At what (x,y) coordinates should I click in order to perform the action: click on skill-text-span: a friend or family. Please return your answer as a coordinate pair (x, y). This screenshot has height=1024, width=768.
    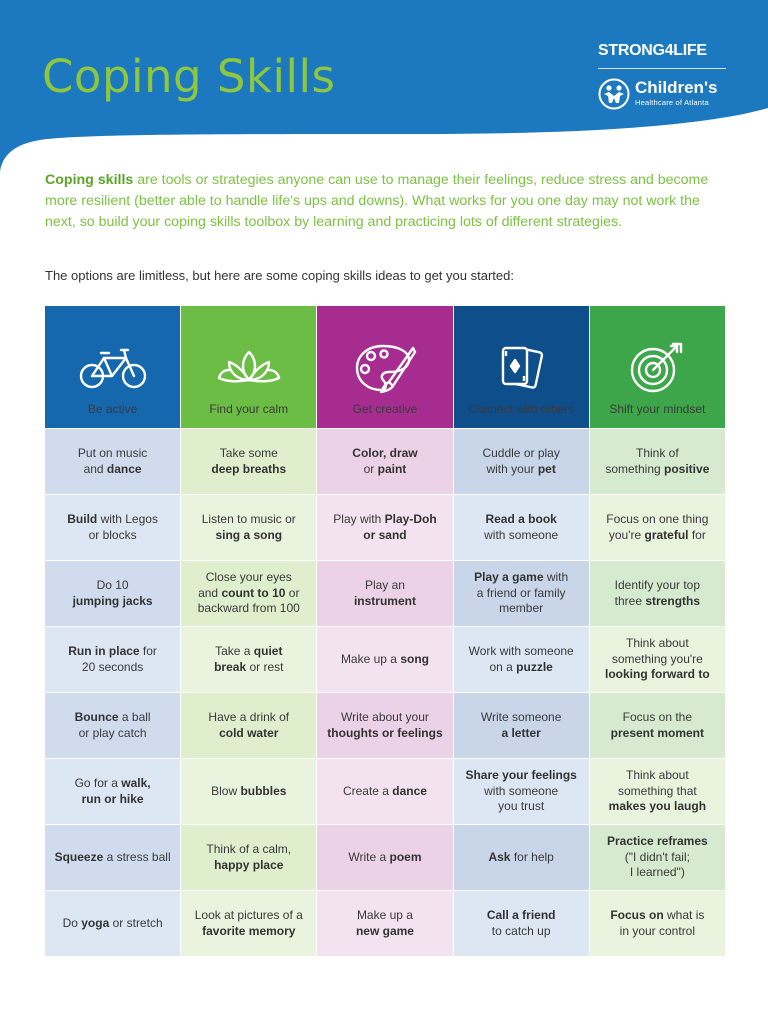
    Looking at the image, I should click on (521, 592).